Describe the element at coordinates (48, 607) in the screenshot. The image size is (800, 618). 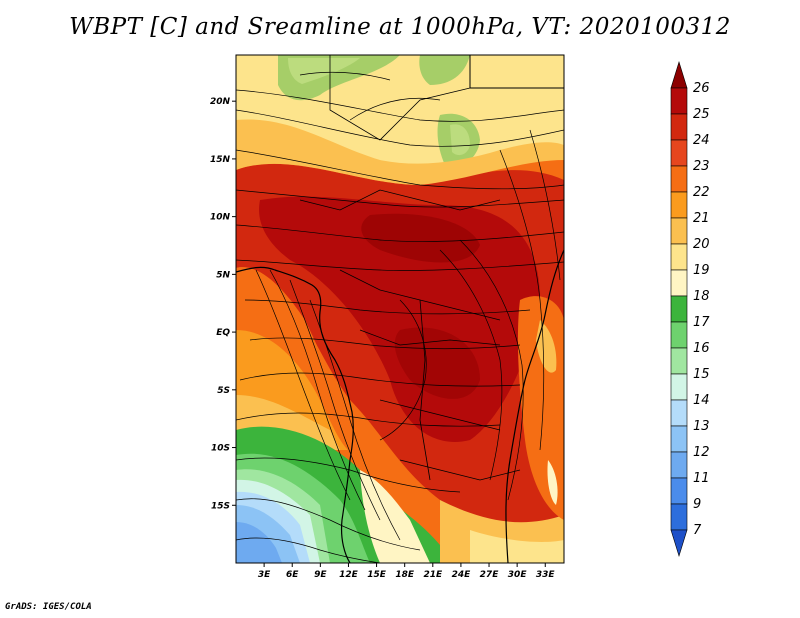
I see `footer-credit: GrADS: IGES/COLA` at that location.